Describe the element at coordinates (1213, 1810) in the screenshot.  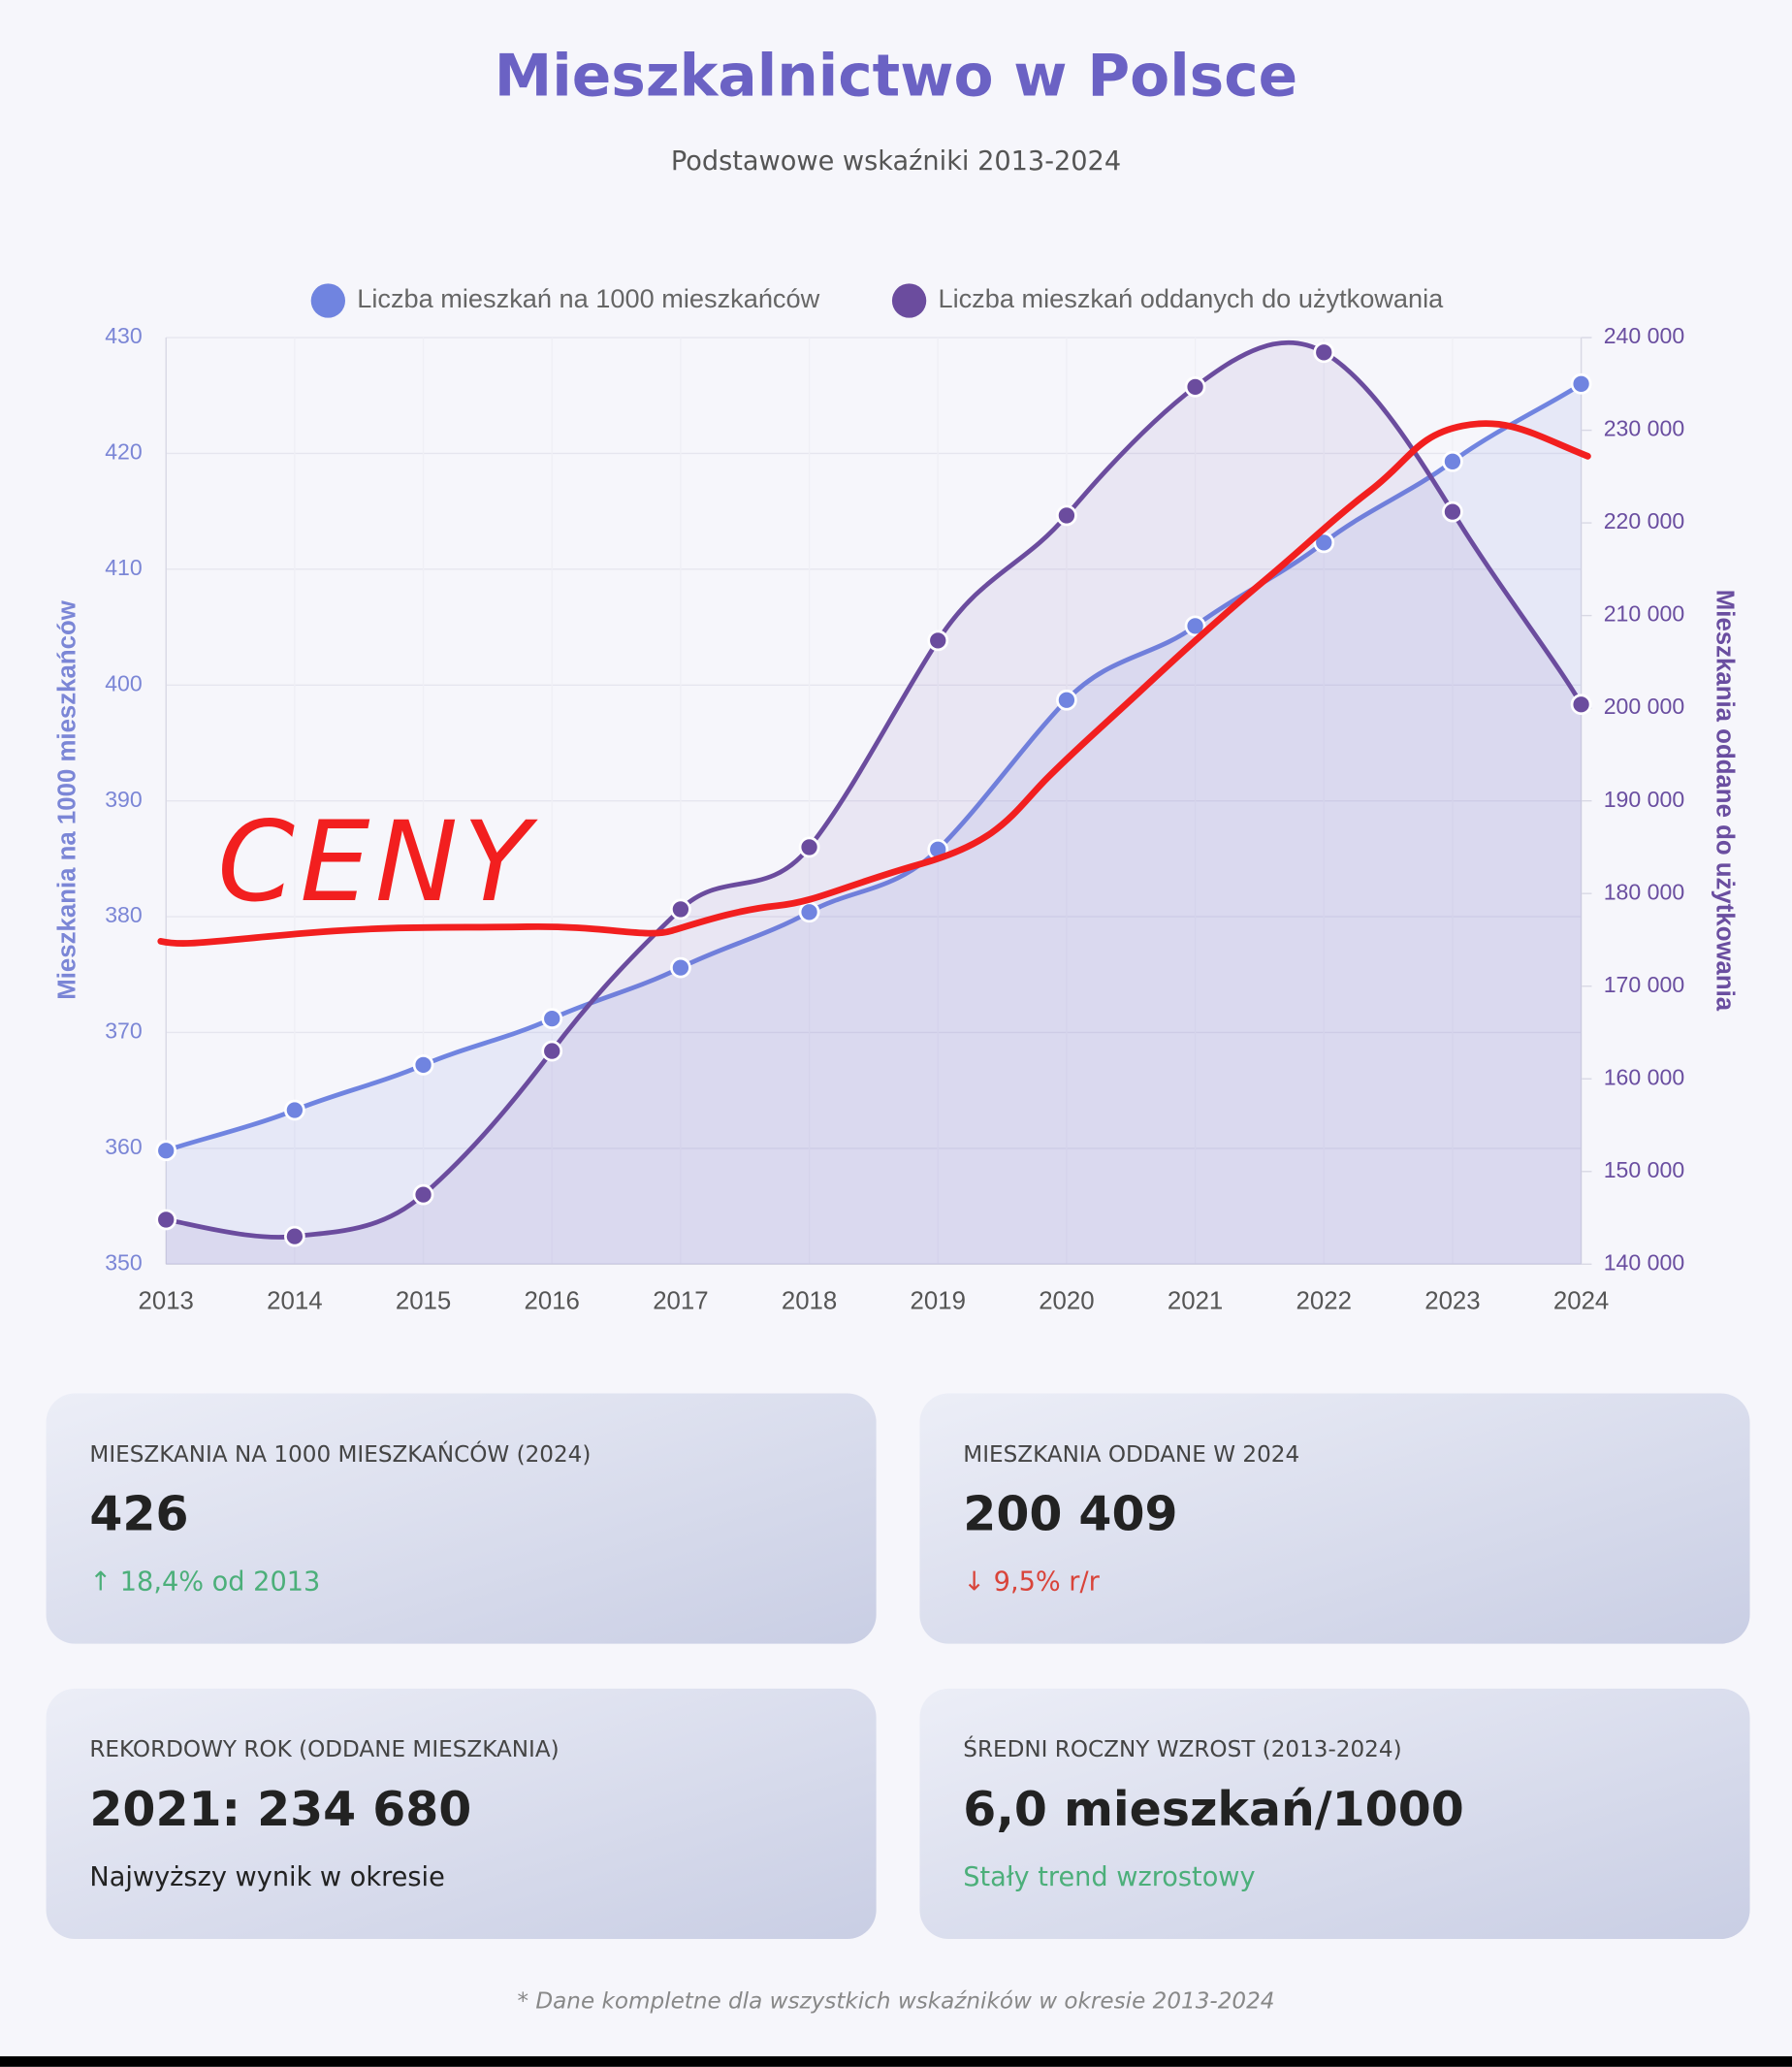
I see `card-value: 6,0 mieszkań/1000` at that location.